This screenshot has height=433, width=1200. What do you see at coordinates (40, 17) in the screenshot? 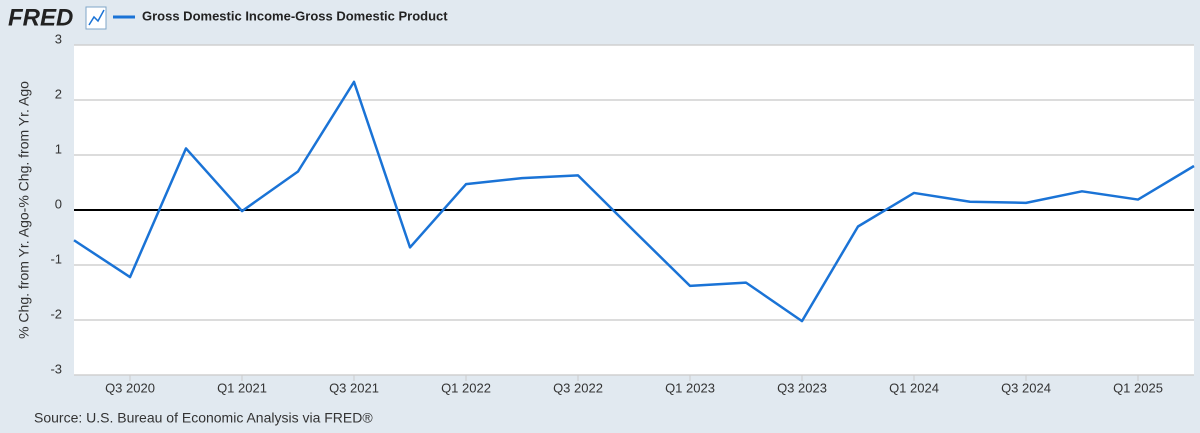
I see `logo: FRED` at bounding box center [40, 17].